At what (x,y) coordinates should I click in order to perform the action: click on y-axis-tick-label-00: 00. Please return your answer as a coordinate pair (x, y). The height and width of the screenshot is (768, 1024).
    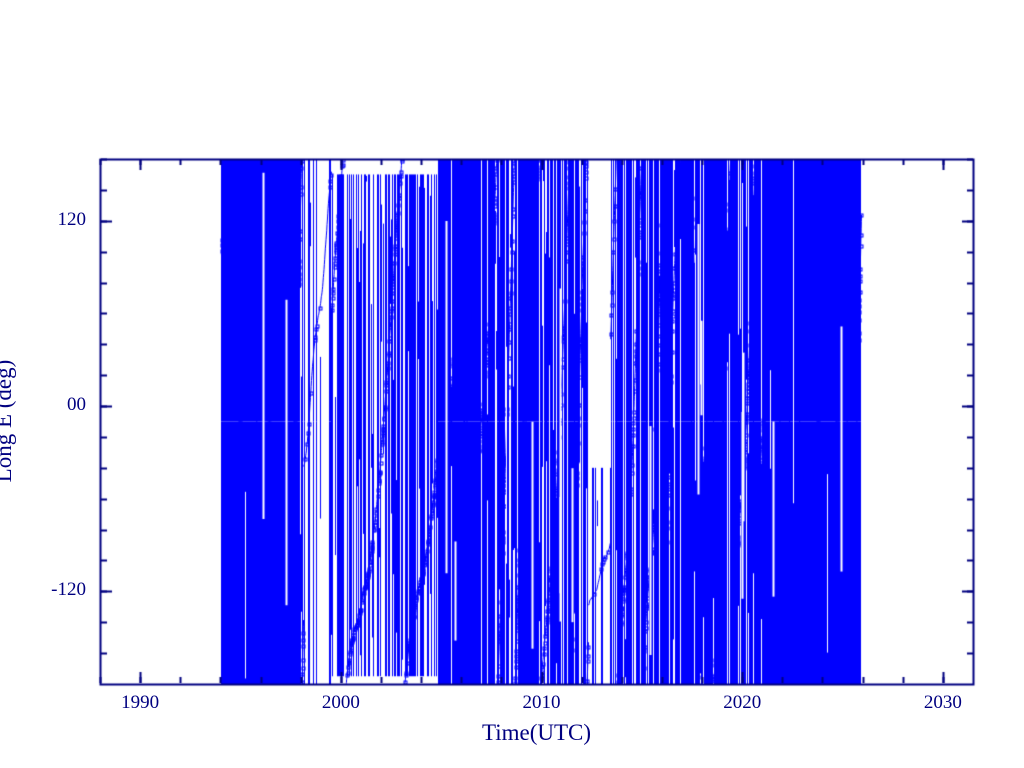
    Looking at the image, I should click on (76, 405).